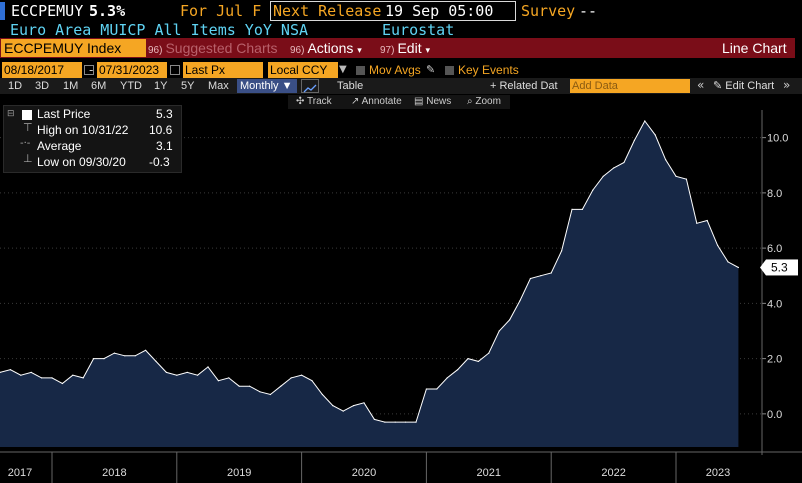  What do you see at coordinates (11, 114) in the screenshot?
I see `collapse-legend-icon: ⊟` at bounding box center [11, 114].